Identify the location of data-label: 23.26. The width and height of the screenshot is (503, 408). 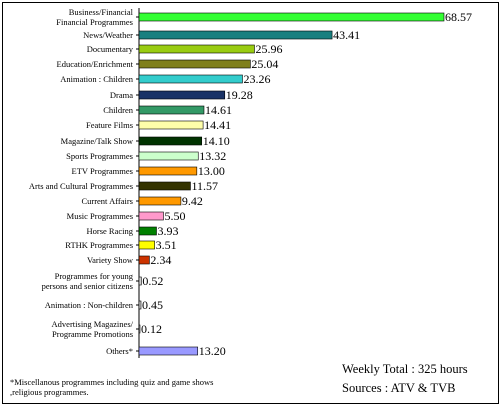
(256, 79).